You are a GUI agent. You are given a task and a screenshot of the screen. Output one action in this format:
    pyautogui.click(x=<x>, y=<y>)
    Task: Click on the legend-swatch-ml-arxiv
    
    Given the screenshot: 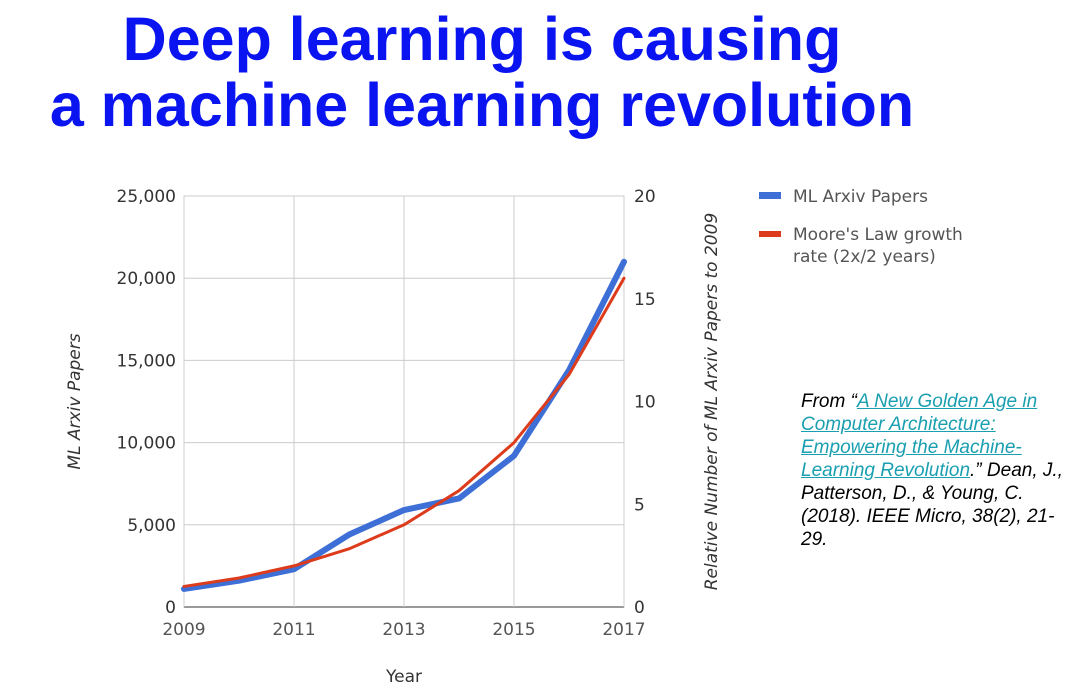 What is the action you would take?
    pyautogui.click(x=770, y=195)
    